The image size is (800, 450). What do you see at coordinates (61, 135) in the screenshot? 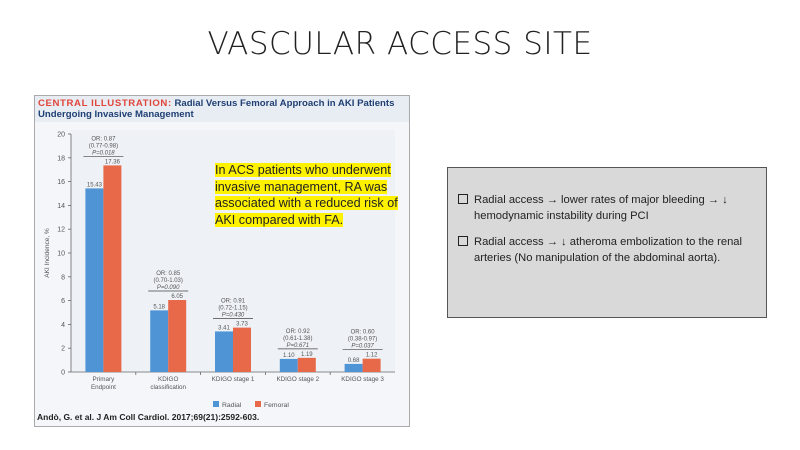
I see `y-tick-label: 20` at bounding box center [61, 135].